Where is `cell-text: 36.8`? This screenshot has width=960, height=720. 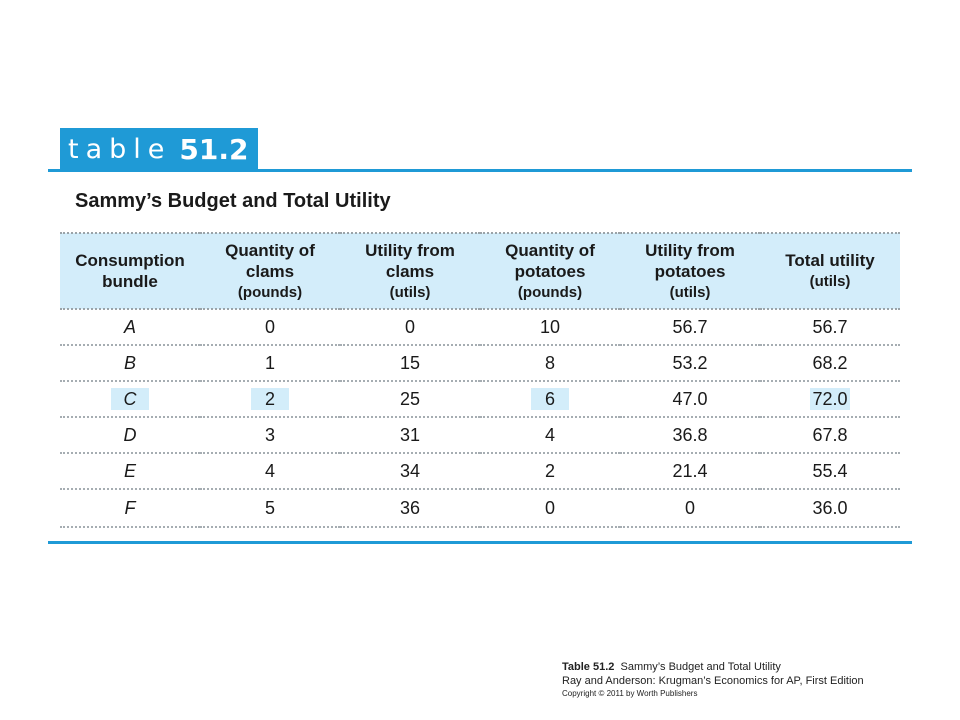
cell-text: 36.8 is located at coordinates (690, 434).